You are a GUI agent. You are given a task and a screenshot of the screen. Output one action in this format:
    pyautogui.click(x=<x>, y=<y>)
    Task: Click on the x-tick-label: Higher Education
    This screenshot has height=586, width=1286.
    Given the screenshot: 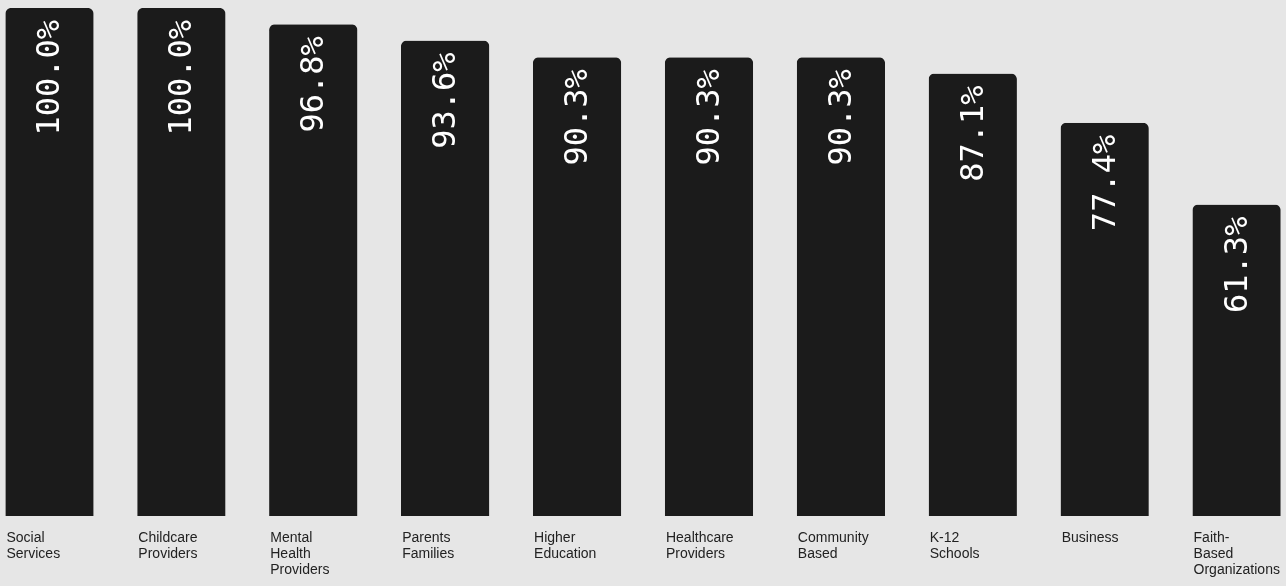 What is the action you would take?
    pyautogui.click(x=565, y=544)
    